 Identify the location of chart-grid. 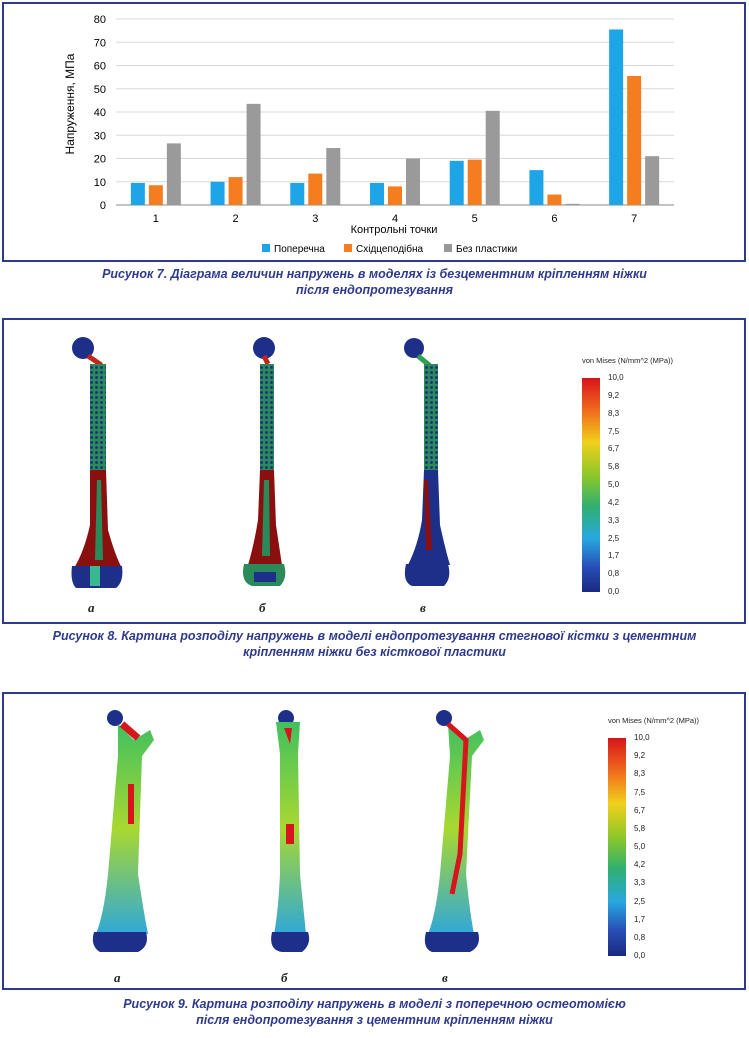
(395, 112).